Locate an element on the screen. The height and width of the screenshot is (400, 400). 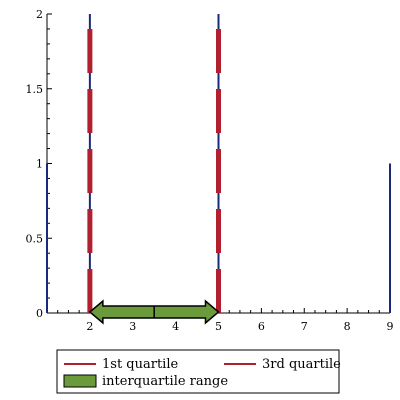
x-tick-label: 8 is located at coordinates (347, 326).